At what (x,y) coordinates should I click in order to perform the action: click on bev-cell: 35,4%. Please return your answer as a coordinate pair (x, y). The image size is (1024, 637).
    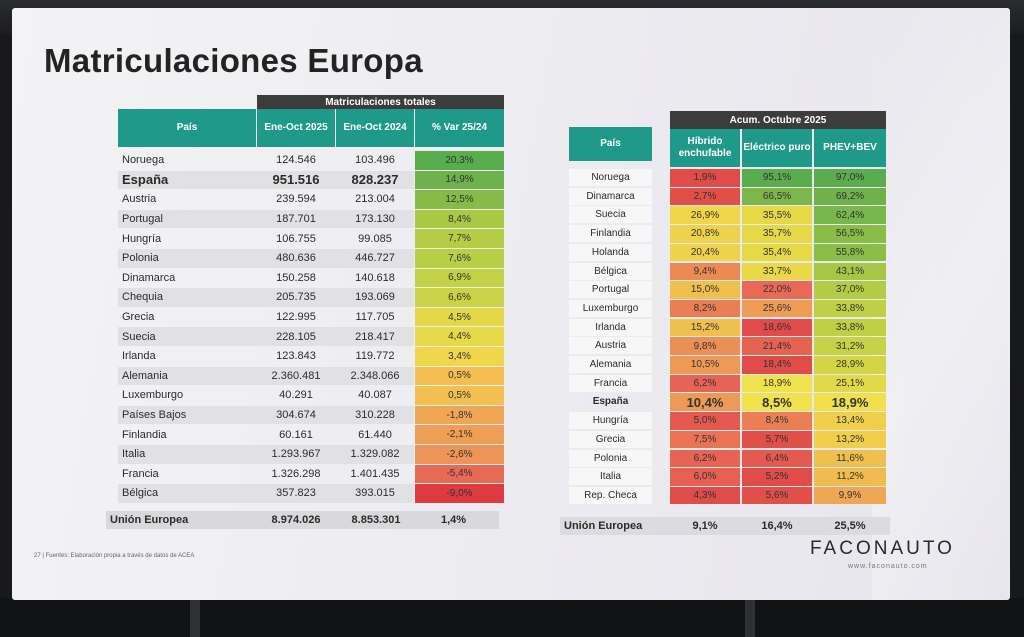
    Looking at the image, I should click on (777, 252).